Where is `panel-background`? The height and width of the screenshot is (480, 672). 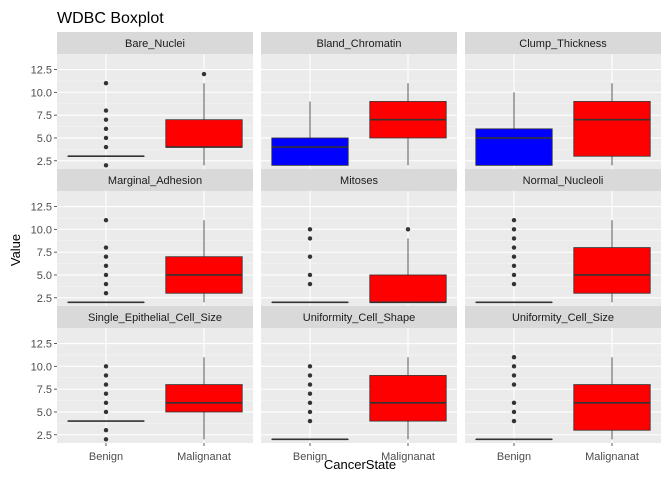
panel-background is located at coordinates (155, 111).